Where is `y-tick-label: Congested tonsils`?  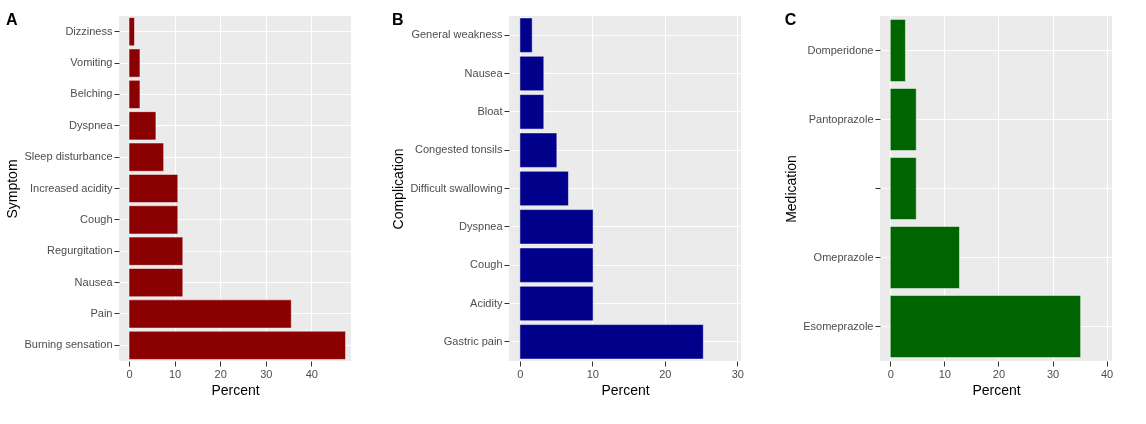 y-tick-label: Congested tonsils is located at coordinates (459, 149).